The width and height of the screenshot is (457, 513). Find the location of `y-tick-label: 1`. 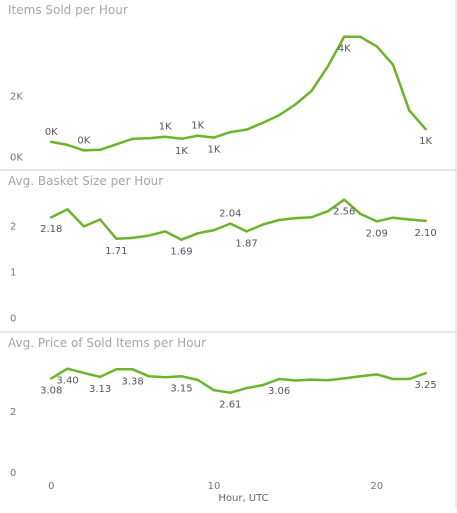

y-tick-label: 1 is located at coordinates (13, 272).